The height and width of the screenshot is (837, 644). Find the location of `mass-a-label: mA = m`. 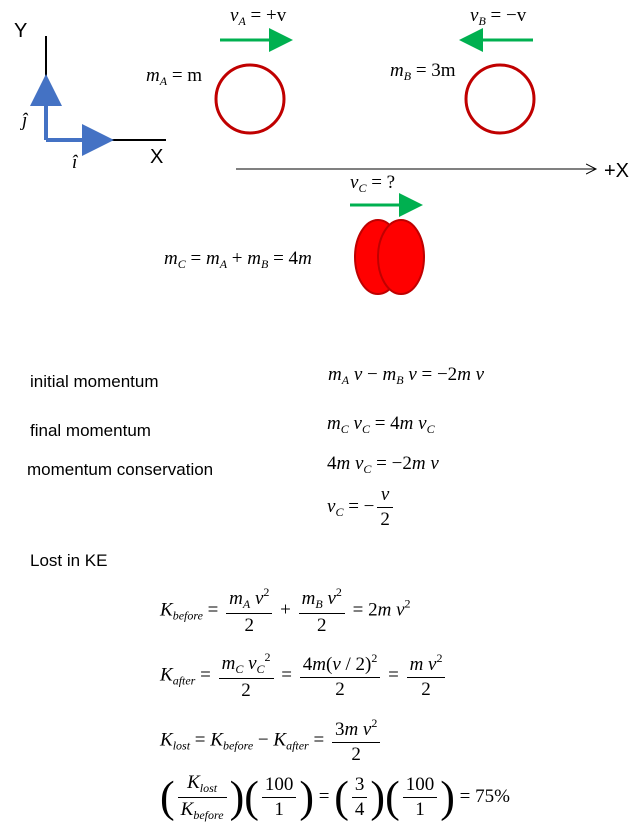

mass-a-label: mA = m is located at coordinates (174, 76).